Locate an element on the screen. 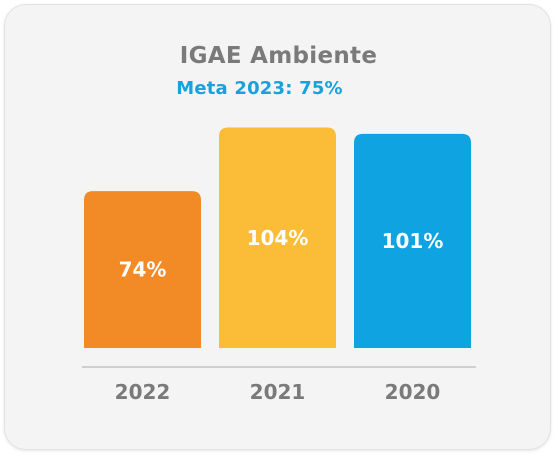 This screenshot has height=455, width=557. bar-2022 is located at coordinates (142, 269).